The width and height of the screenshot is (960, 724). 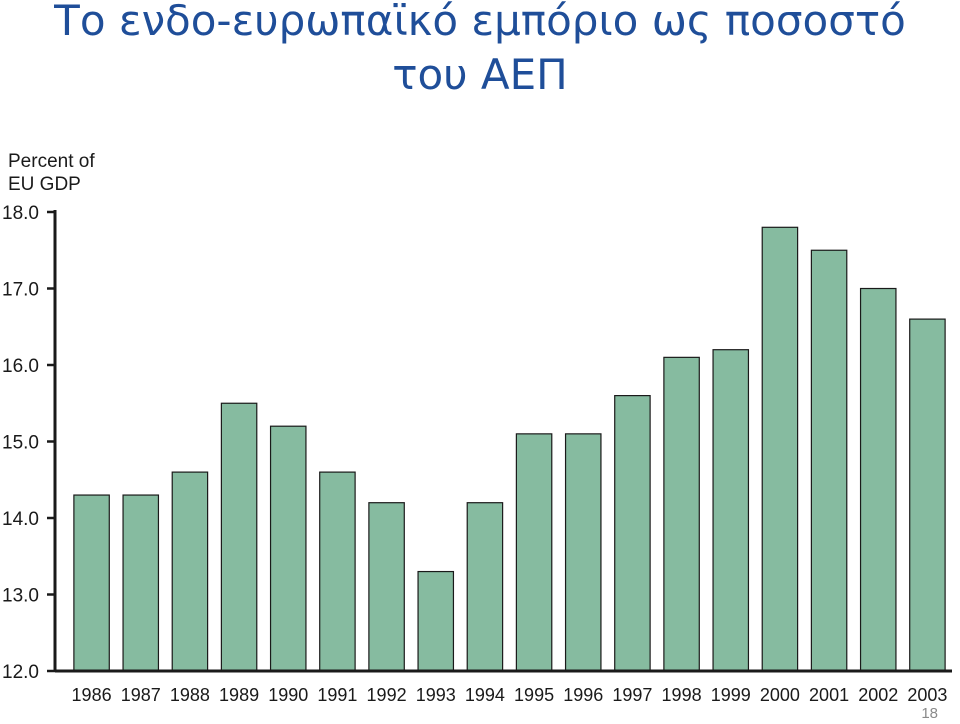 I want to click on bar-1996, so click(x=583, y=552).